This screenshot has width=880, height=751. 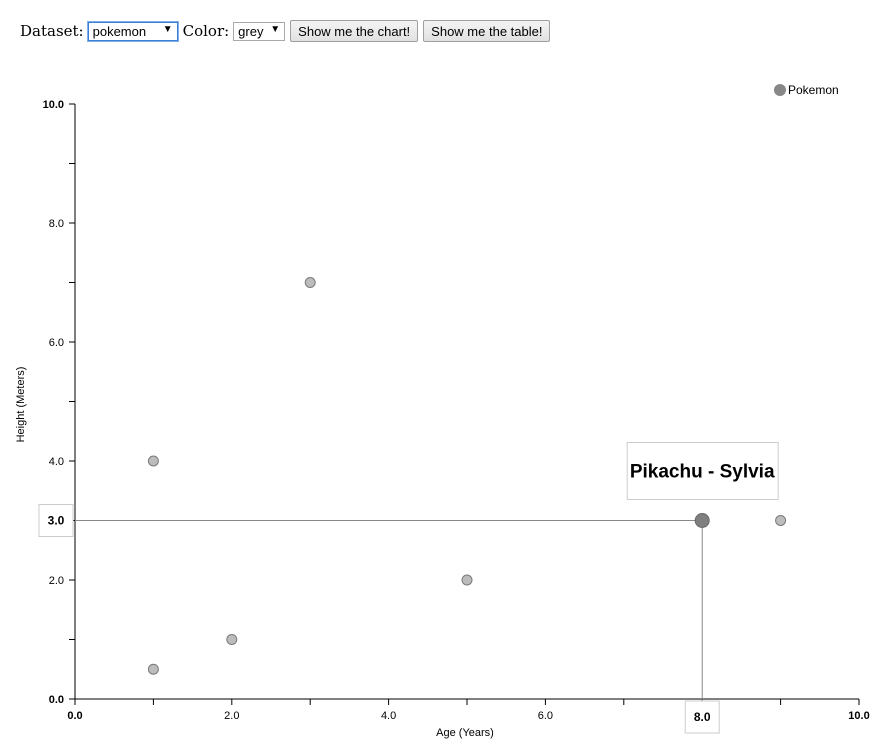 I want to click on tooltip-box, so click(x=702, y=471).